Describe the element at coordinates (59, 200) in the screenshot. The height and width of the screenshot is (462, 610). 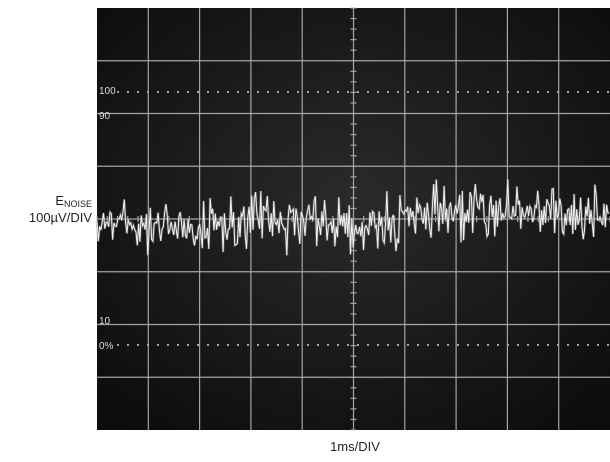
I see `y-label-symbol: E` at that location.